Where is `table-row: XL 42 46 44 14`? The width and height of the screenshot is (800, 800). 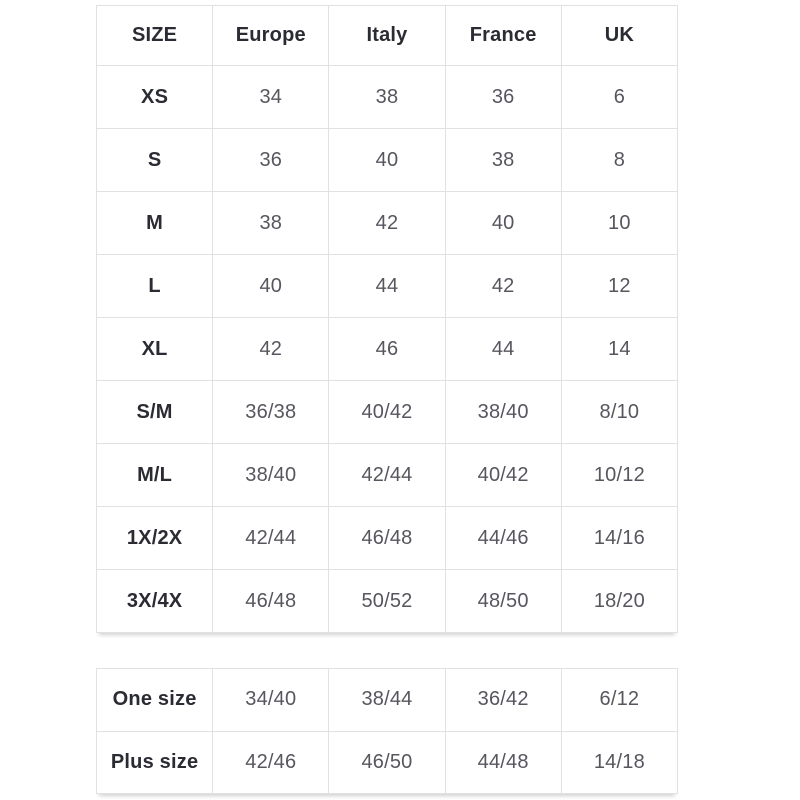 table-row: XL 42 46 44 14 is located at coordinates (387, 349).